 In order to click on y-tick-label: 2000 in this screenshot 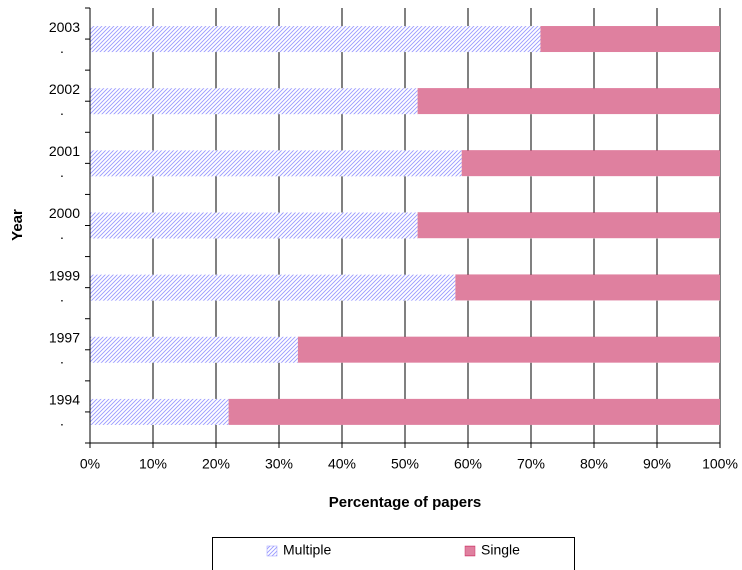, I will do `click(64, 213)`.